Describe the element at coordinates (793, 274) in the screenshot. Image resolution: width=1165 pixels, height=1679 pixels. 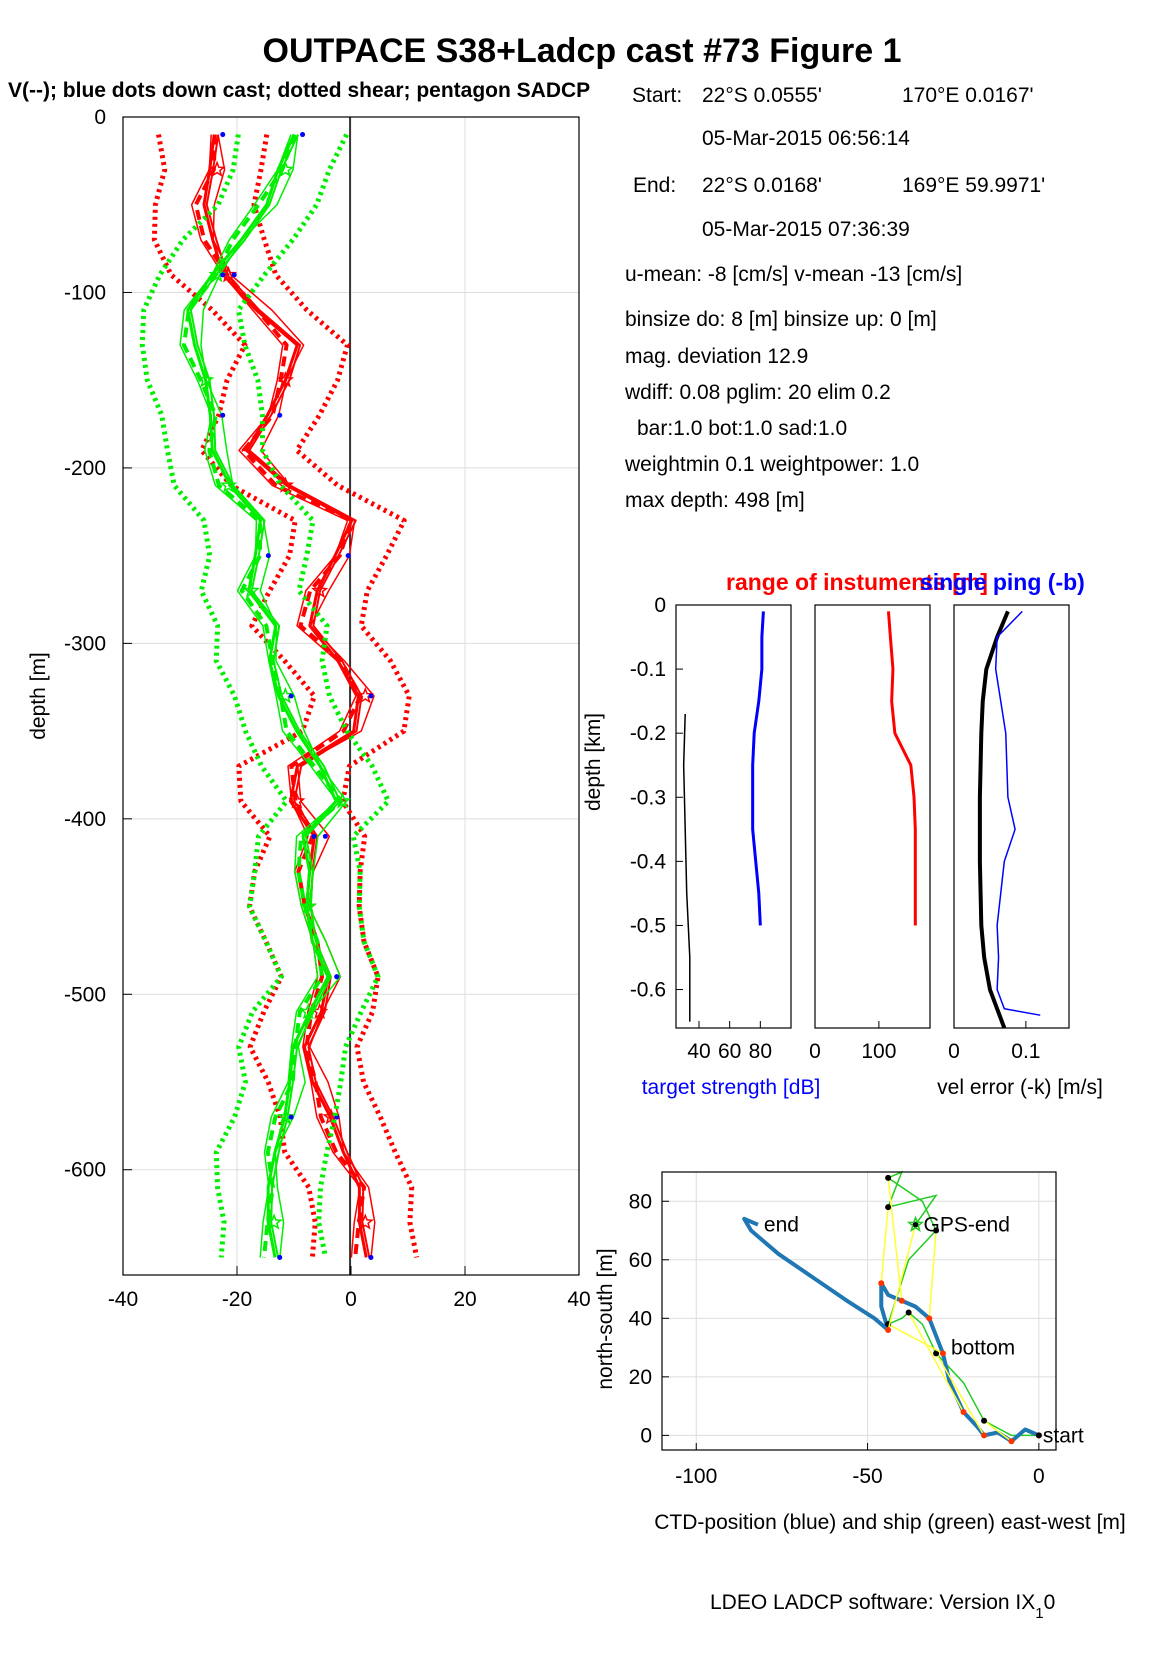
I see `mean-velocity: u-mean: -8 [cm/s] v-mean -13 [cm/s]` at that location.